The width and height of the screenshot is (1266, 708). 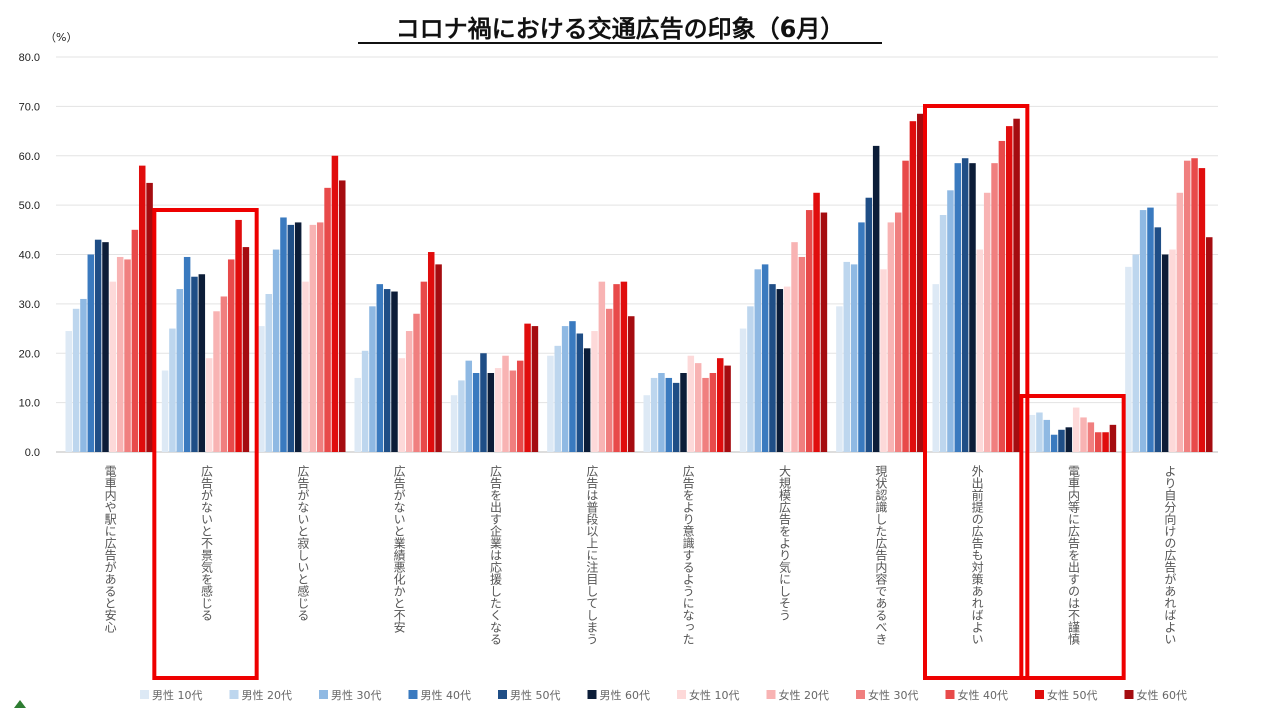 I want to click on legend-label: 男性 60代, so click(x=625, y=695).